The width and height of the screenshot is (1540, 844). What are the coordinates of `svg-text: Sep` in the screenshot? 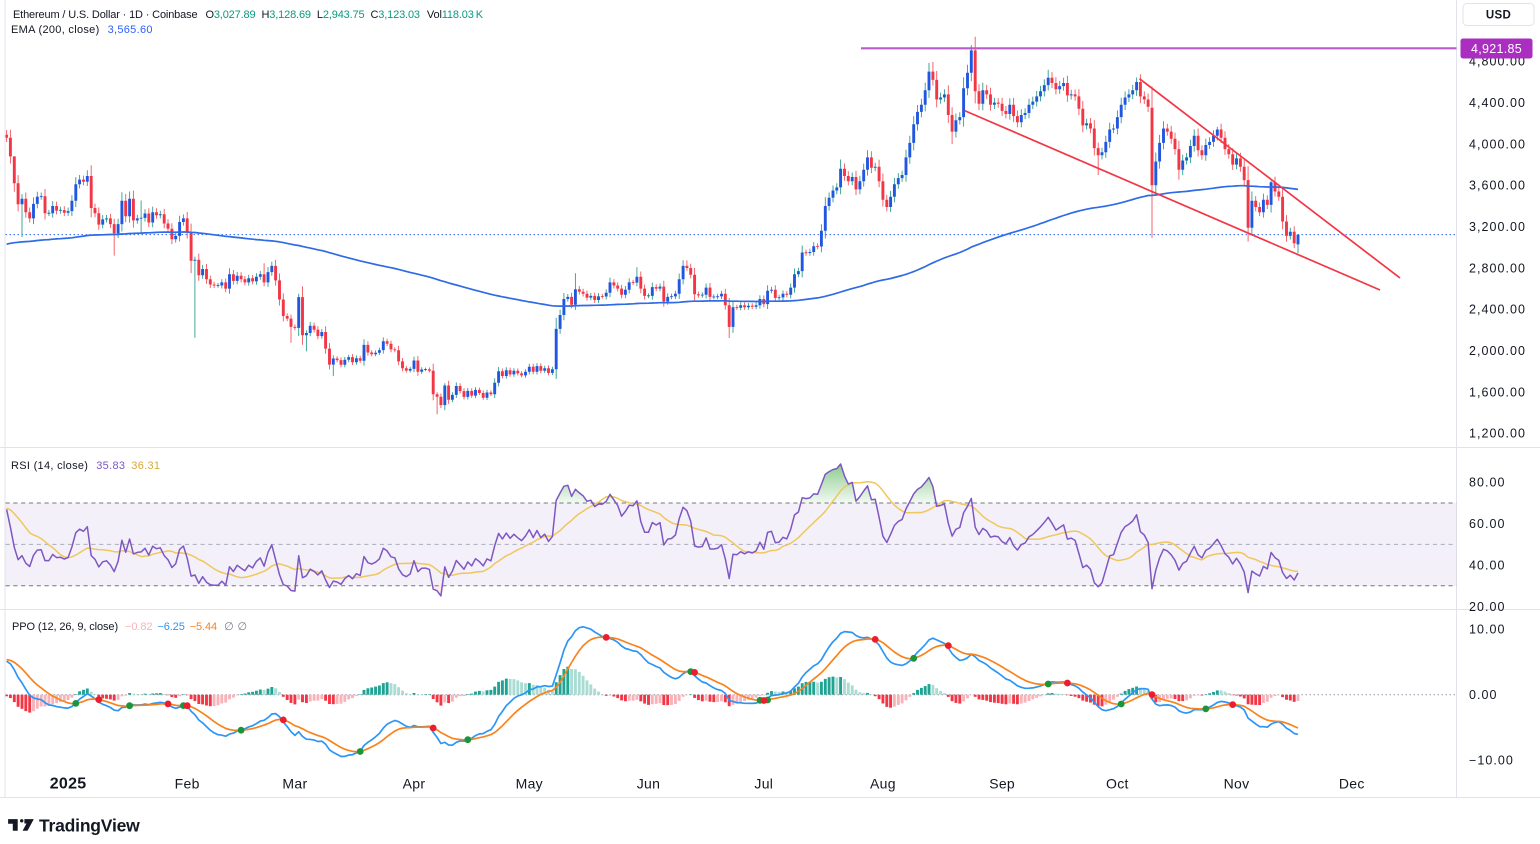 It's located at (1002, 784).